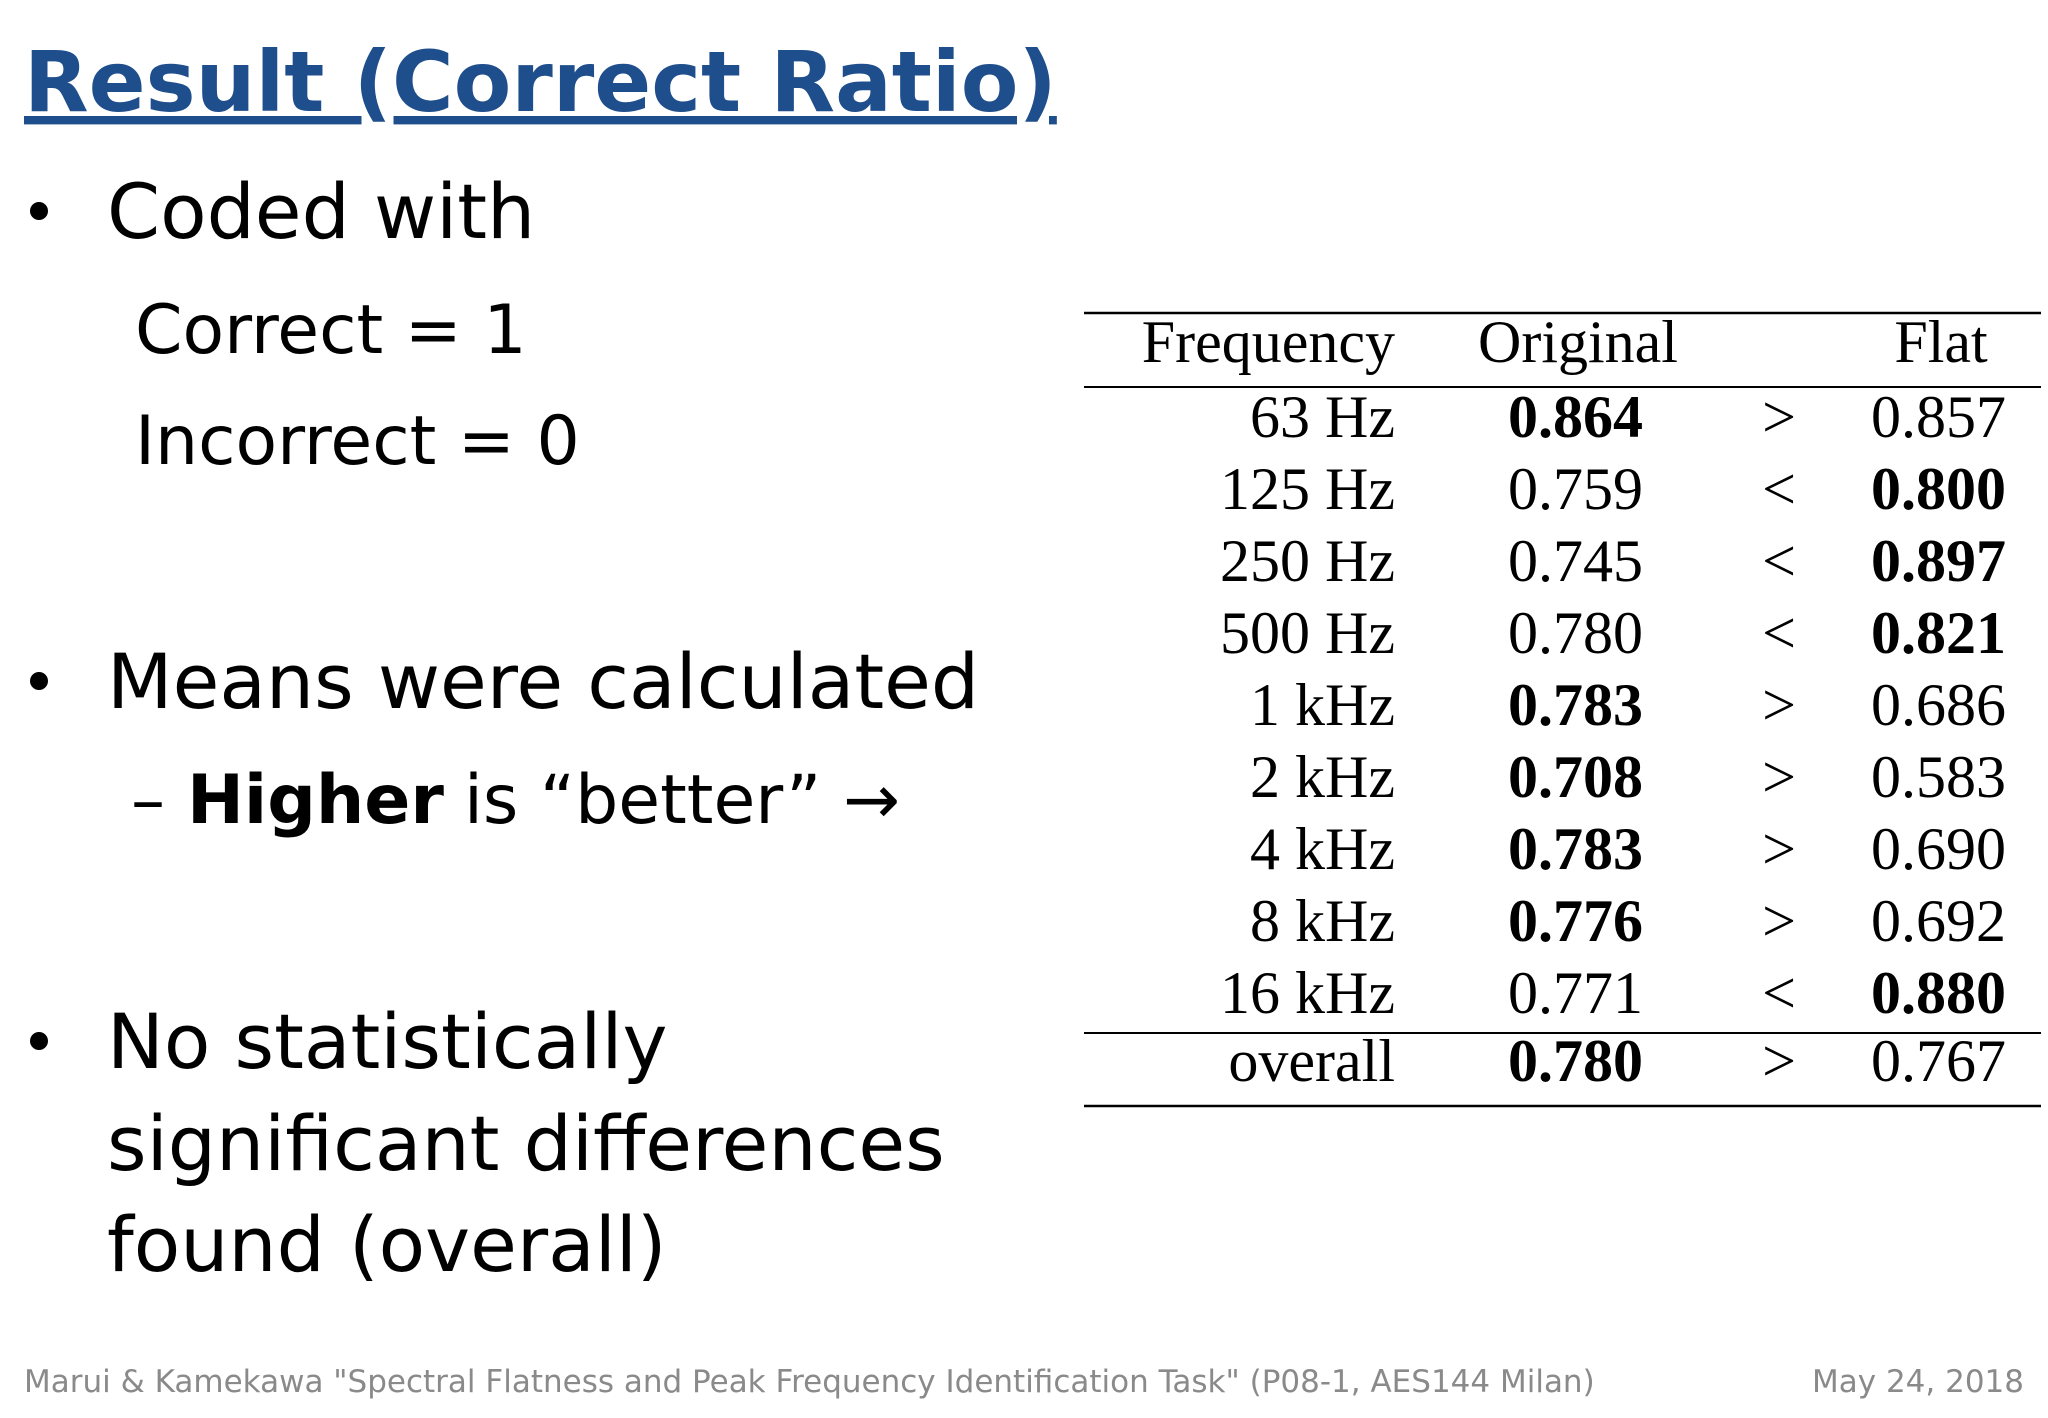  Describe the element at coordinates (1322, 849) in the screenshot. I see `frequency-cell: 4 kHz` at that location.